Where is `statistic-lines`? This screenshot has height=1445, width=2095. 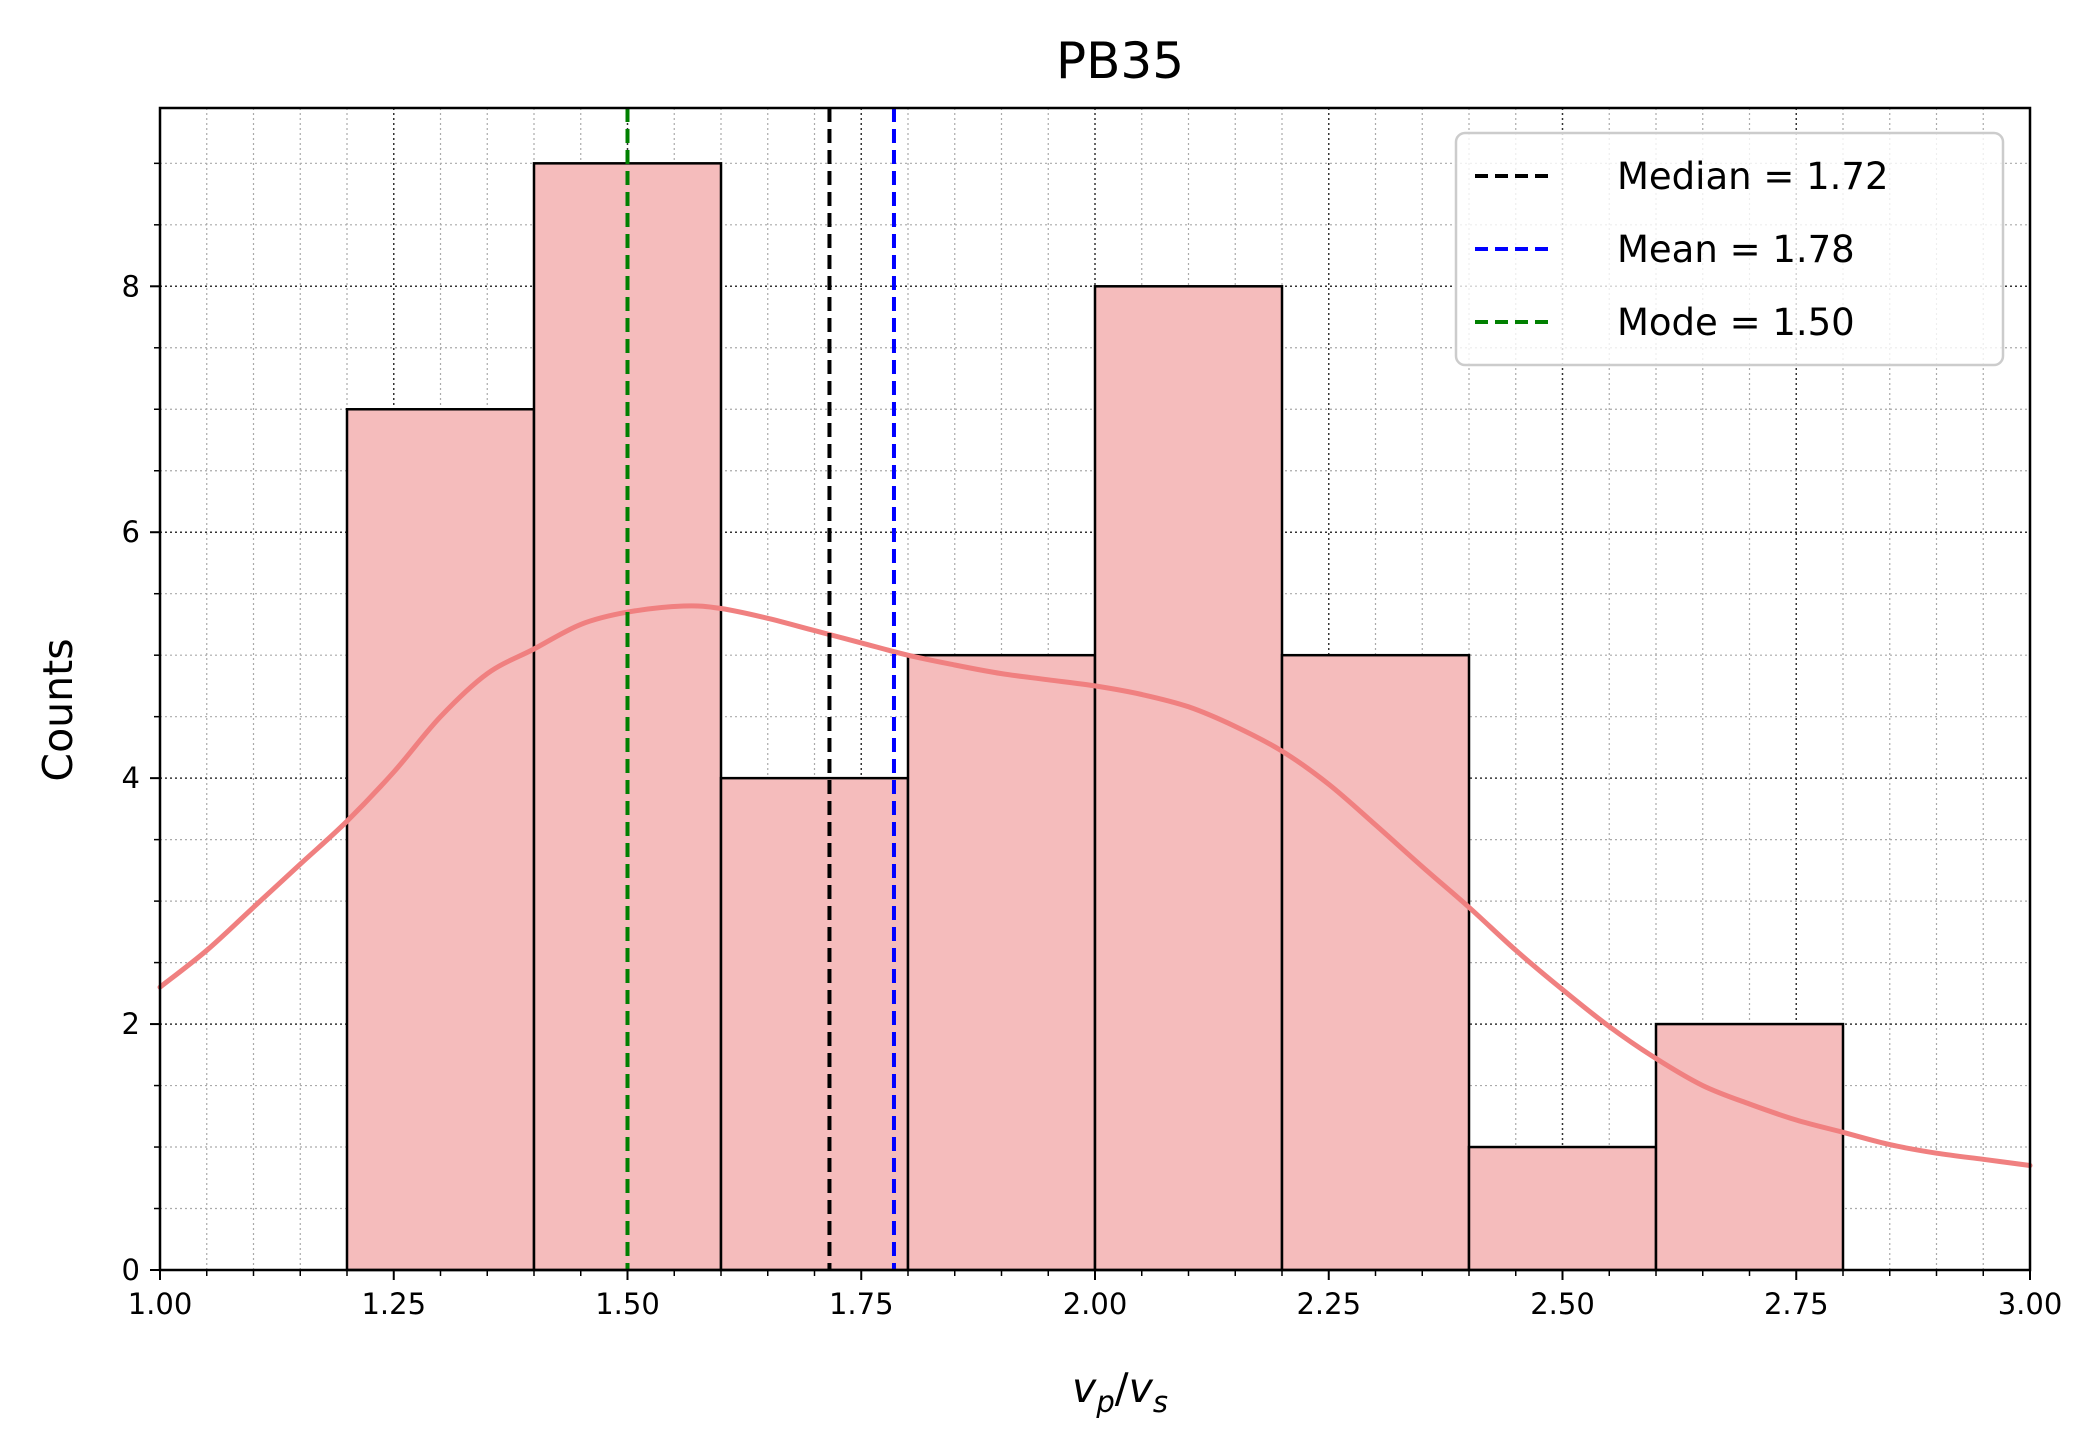 statistic-lines is located at coordinates (760, 689).